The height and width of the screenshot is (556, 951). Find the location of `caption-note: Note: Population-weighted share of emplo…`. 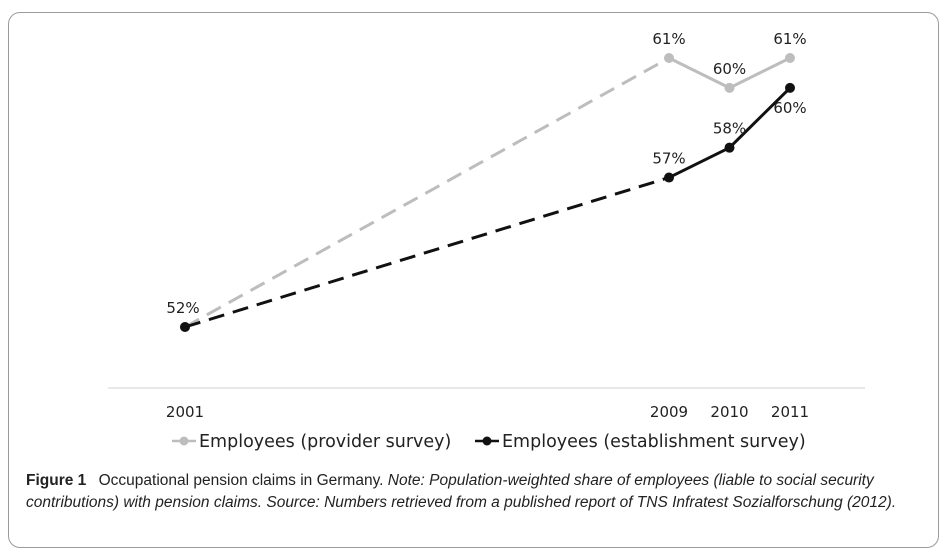

caption-note: Note: Population-weighted share of emplo… is located at coordinates (461, 491).